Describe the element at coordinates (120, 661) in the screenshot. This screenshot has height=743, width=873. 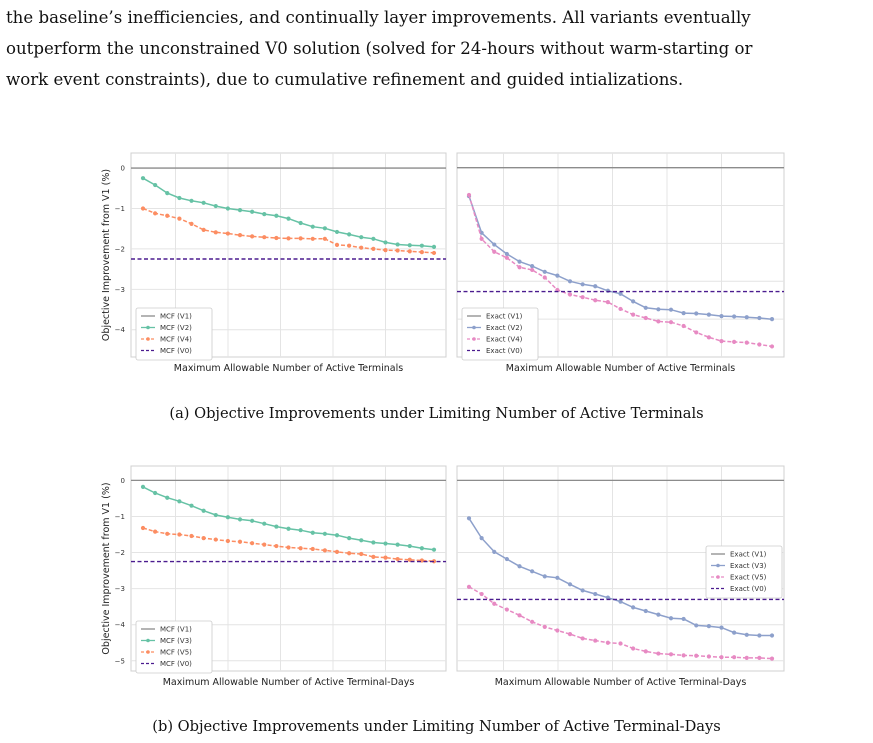
I see `y-tick-label: −5` at that location.